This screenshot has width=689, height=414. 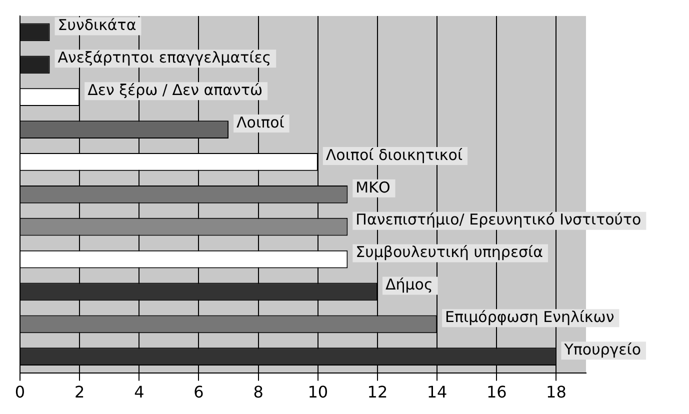 What do you see at coordinates (556, 392) in the screenshot?
I see `x-tick-label: 18` at bounding box center [556, 392].